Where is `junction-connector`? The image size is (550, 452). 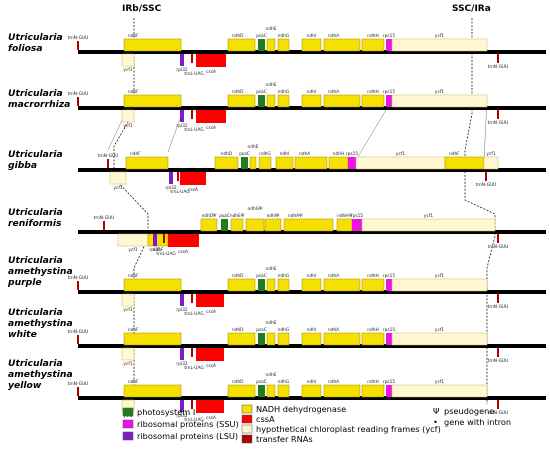
junction-connector is located at coordinates (174, 134).